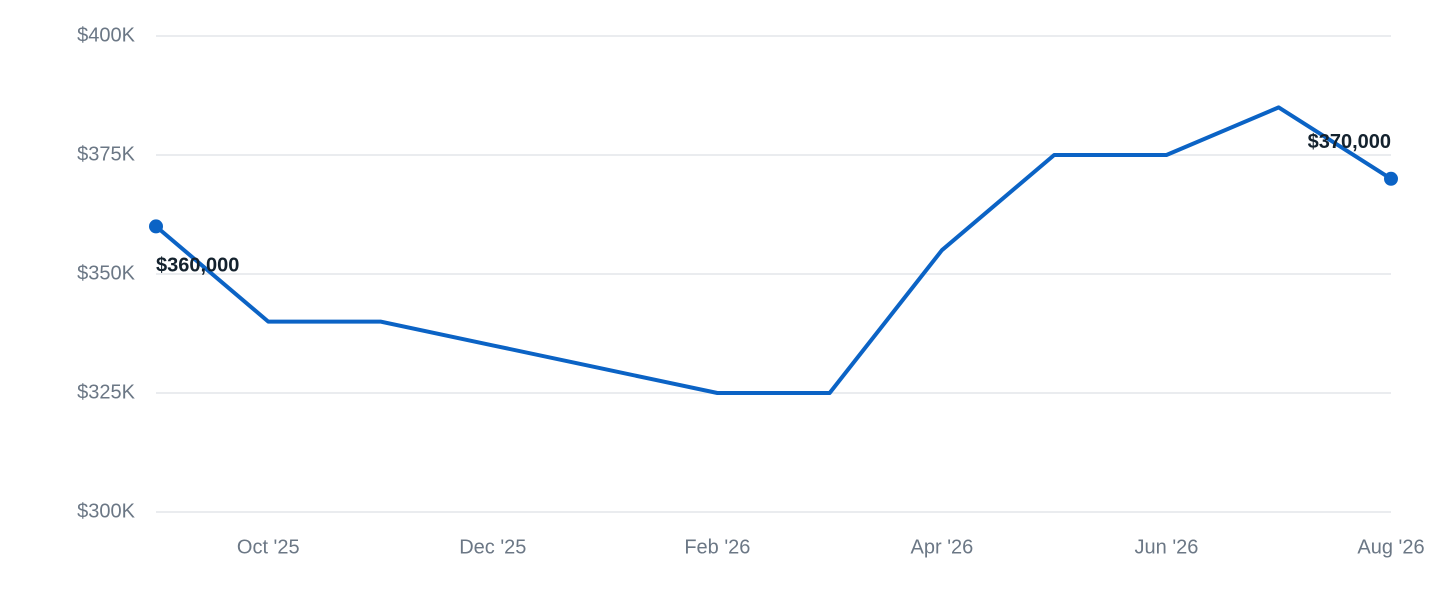 The image size is (1440, 600). Describe the element at coordinates (717, 547) in the screenshot. I see `x-tick-label: Feb '26` at that location.